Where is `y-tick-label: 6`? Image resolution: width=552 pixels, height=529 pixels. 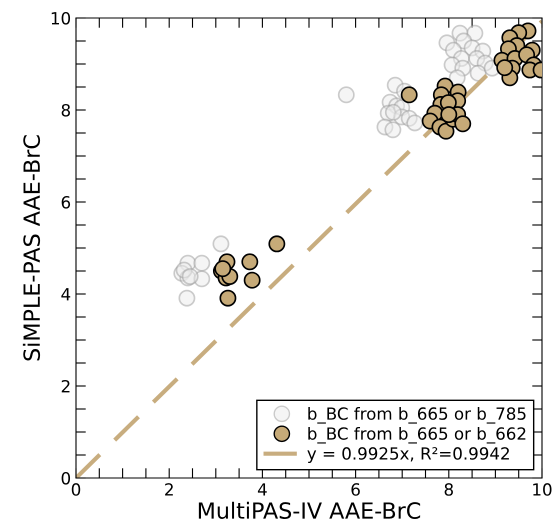 y-tick-label: 6 is located at coordinates (66, 202).